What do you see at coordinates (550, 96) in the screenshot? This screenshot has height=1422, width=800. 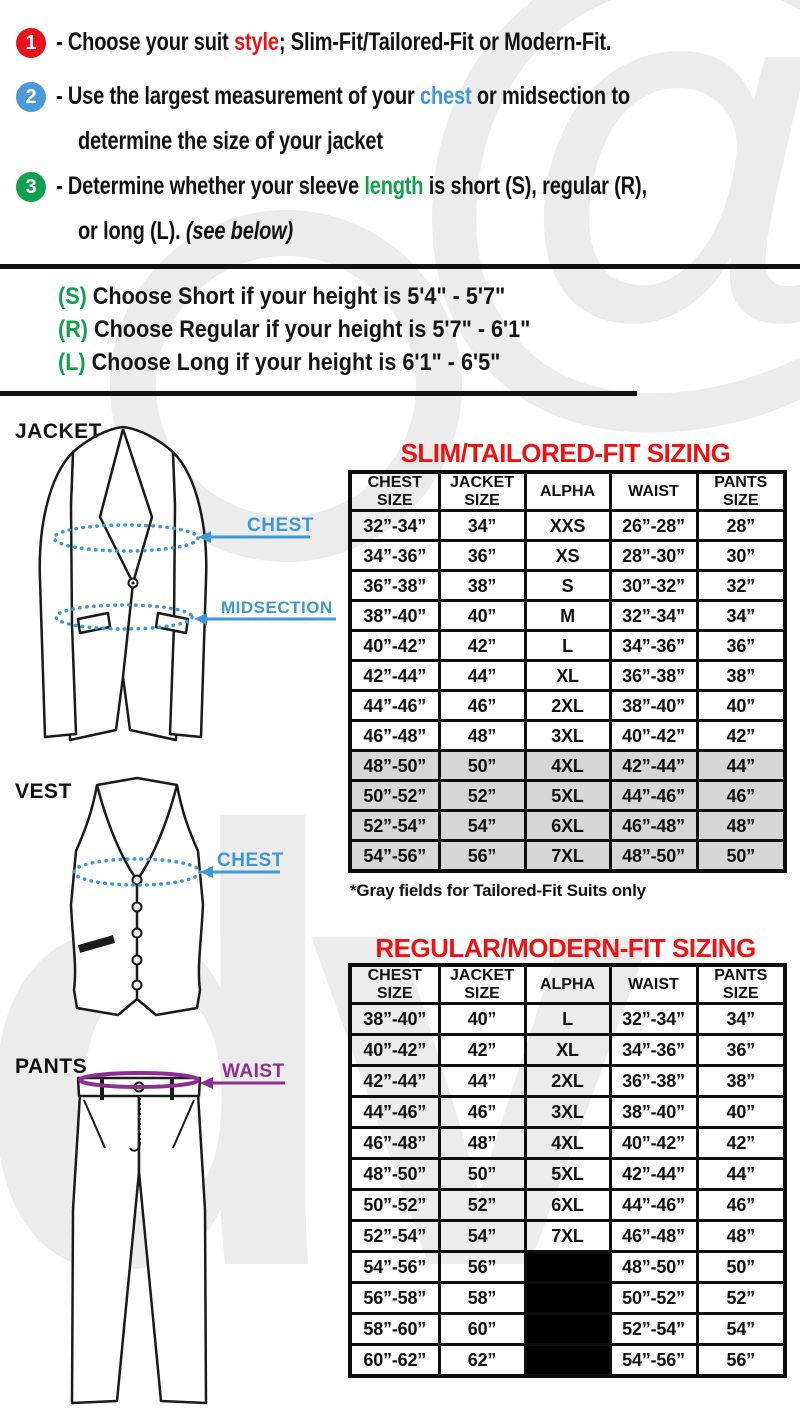 I see `text-segment: or midsection to` at bounding box center [550, 96].